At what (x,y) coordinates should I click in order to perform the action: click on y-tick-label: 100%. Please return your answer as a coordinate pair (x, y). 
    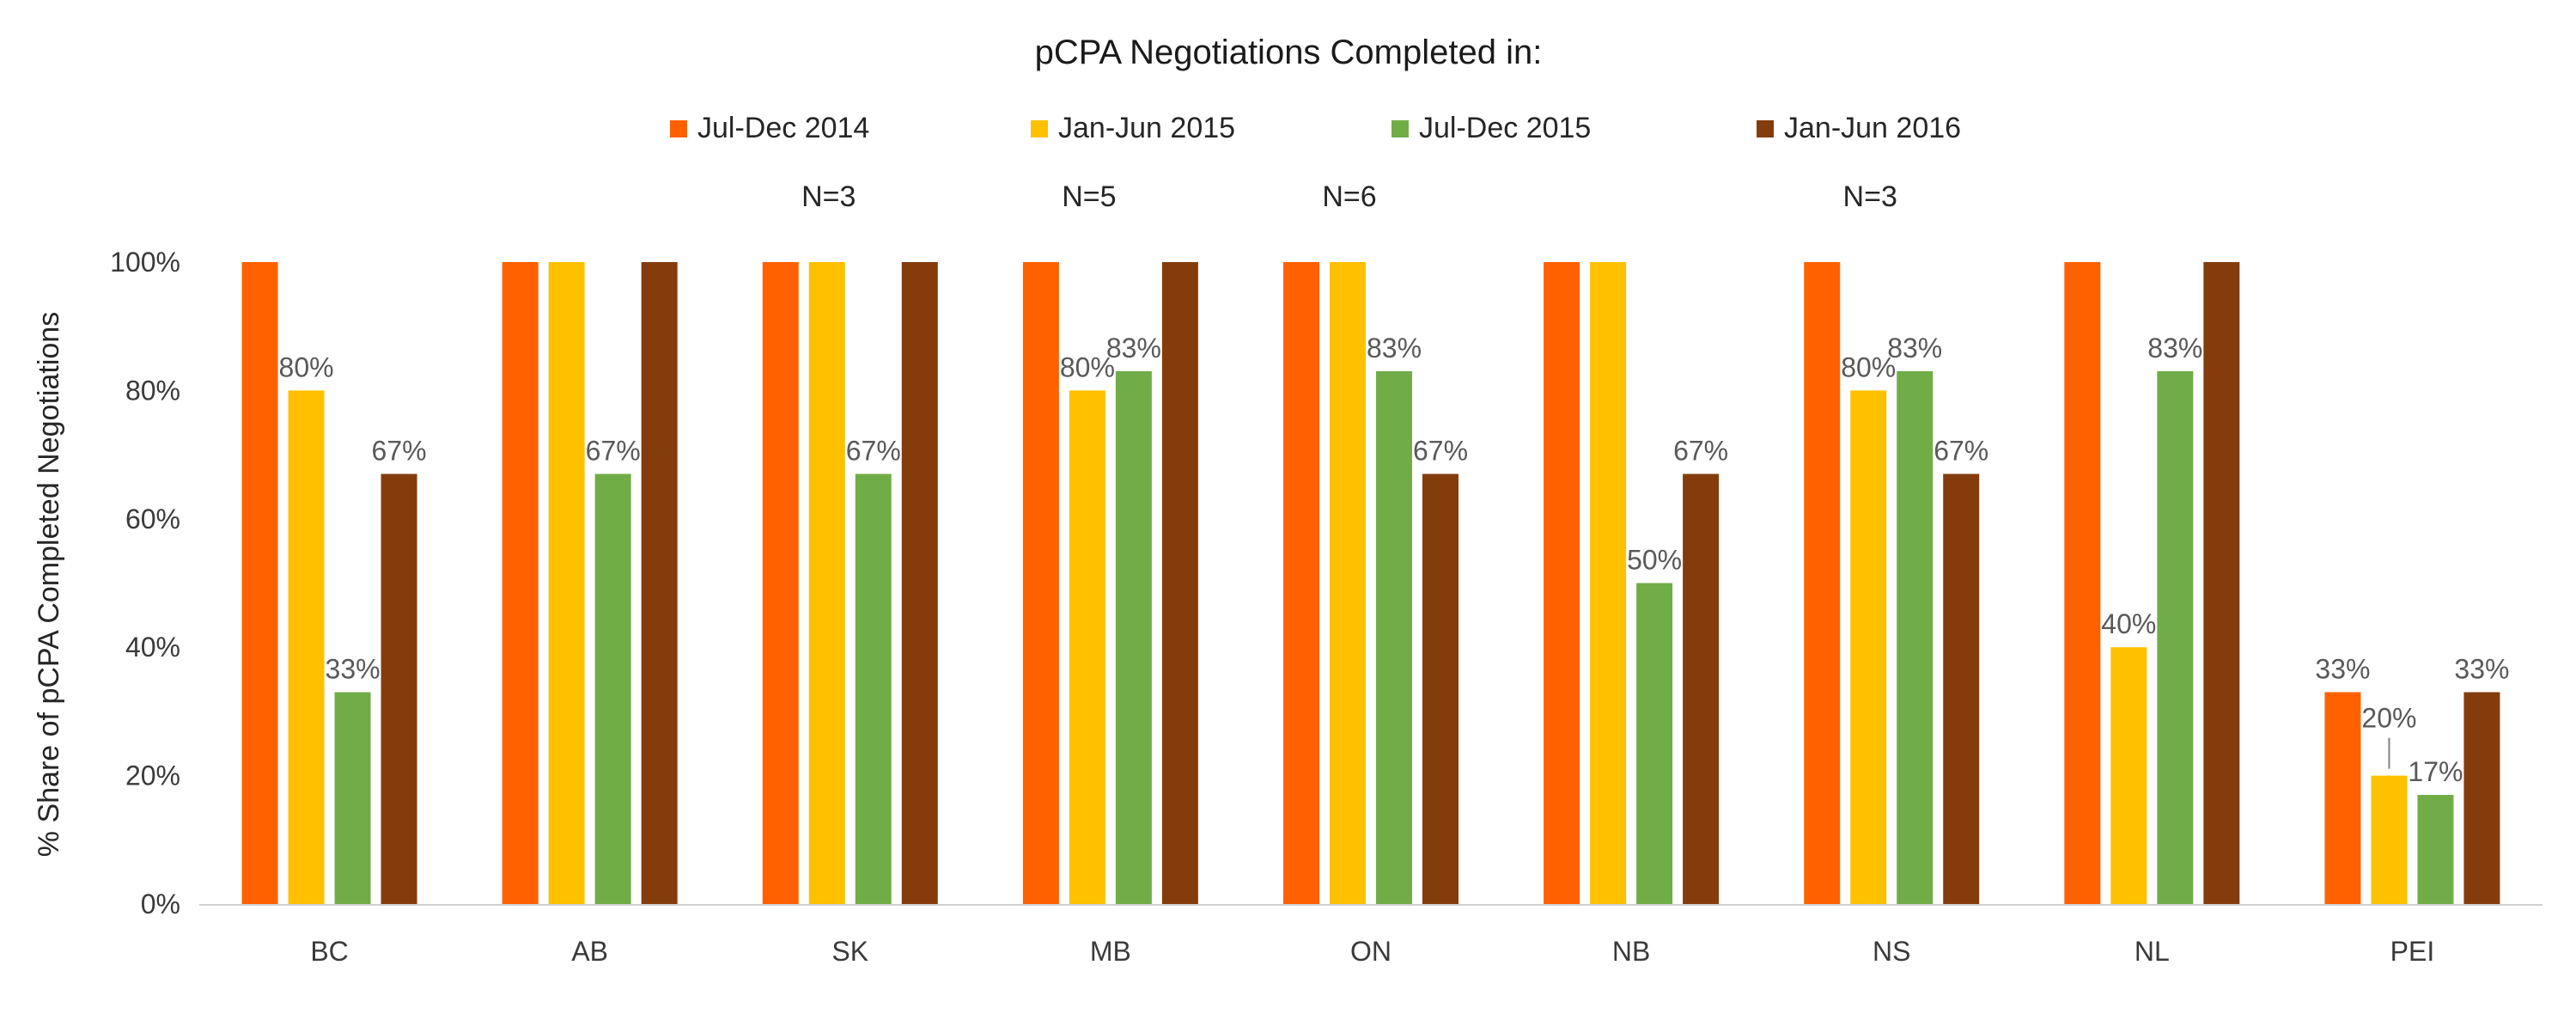
    Looking at the image, I should click on (145, 262).